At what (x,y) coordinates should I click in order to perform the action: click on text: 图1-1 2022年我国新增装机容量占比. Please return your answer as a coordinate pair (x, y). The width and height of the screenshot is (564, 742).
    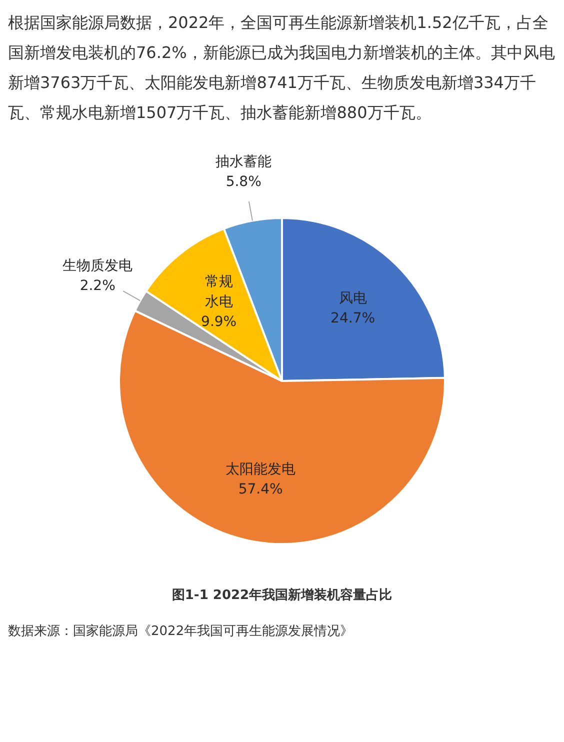
    Looking at the image, I should click on (282, 595).